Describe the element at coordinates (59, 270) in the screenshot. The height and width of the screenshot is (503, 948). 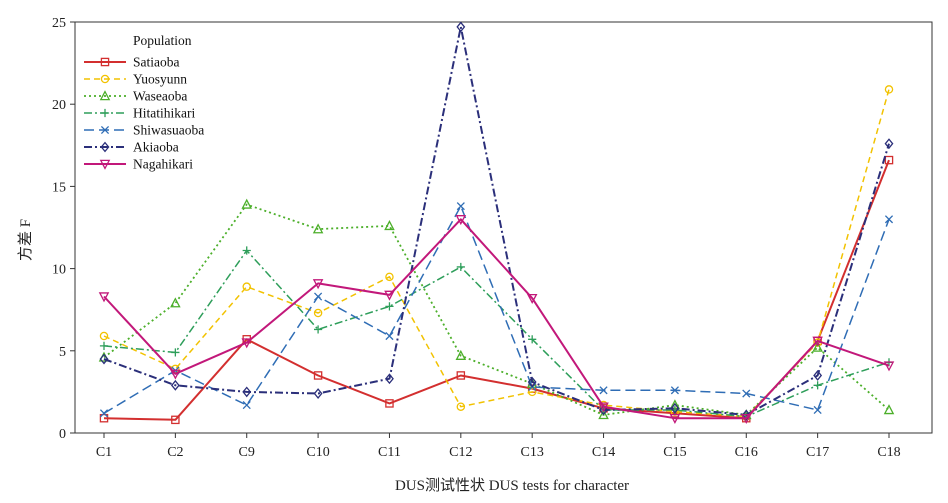
I see `y-tick-label: 10` at that location.